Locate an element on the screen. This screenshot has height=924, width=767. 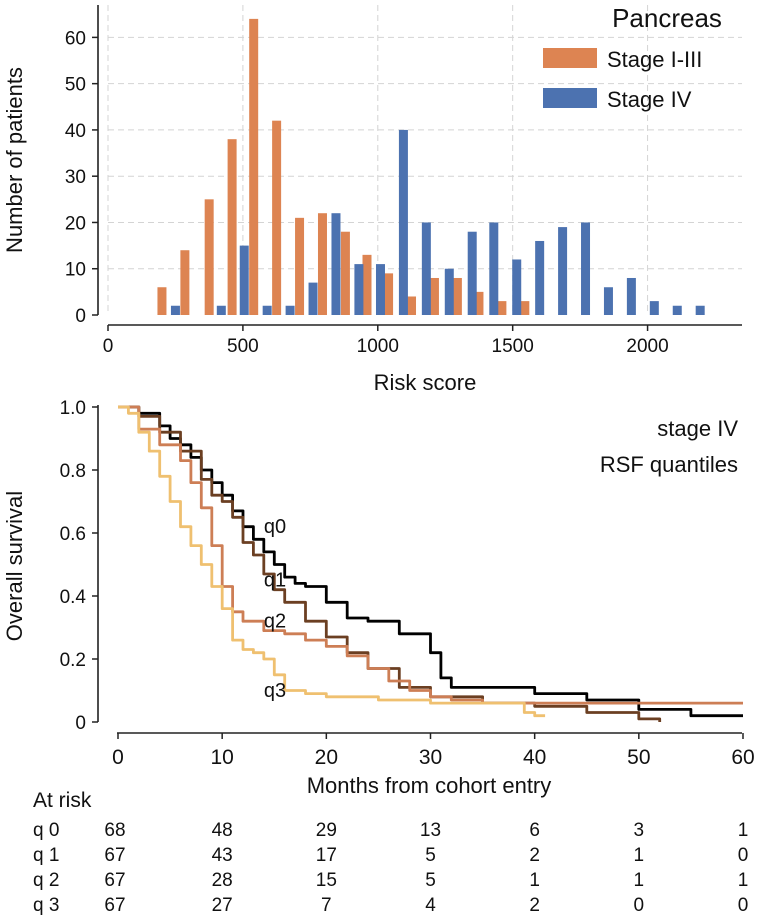
histogram-legend: Pancreas Stage I-III Stage IV is located at coordinates (632, 57).